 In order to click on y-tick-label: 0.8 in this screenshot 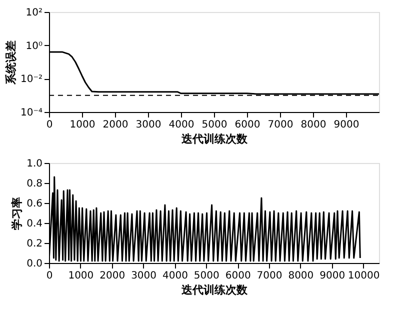, I will do `click(34, 184)`.